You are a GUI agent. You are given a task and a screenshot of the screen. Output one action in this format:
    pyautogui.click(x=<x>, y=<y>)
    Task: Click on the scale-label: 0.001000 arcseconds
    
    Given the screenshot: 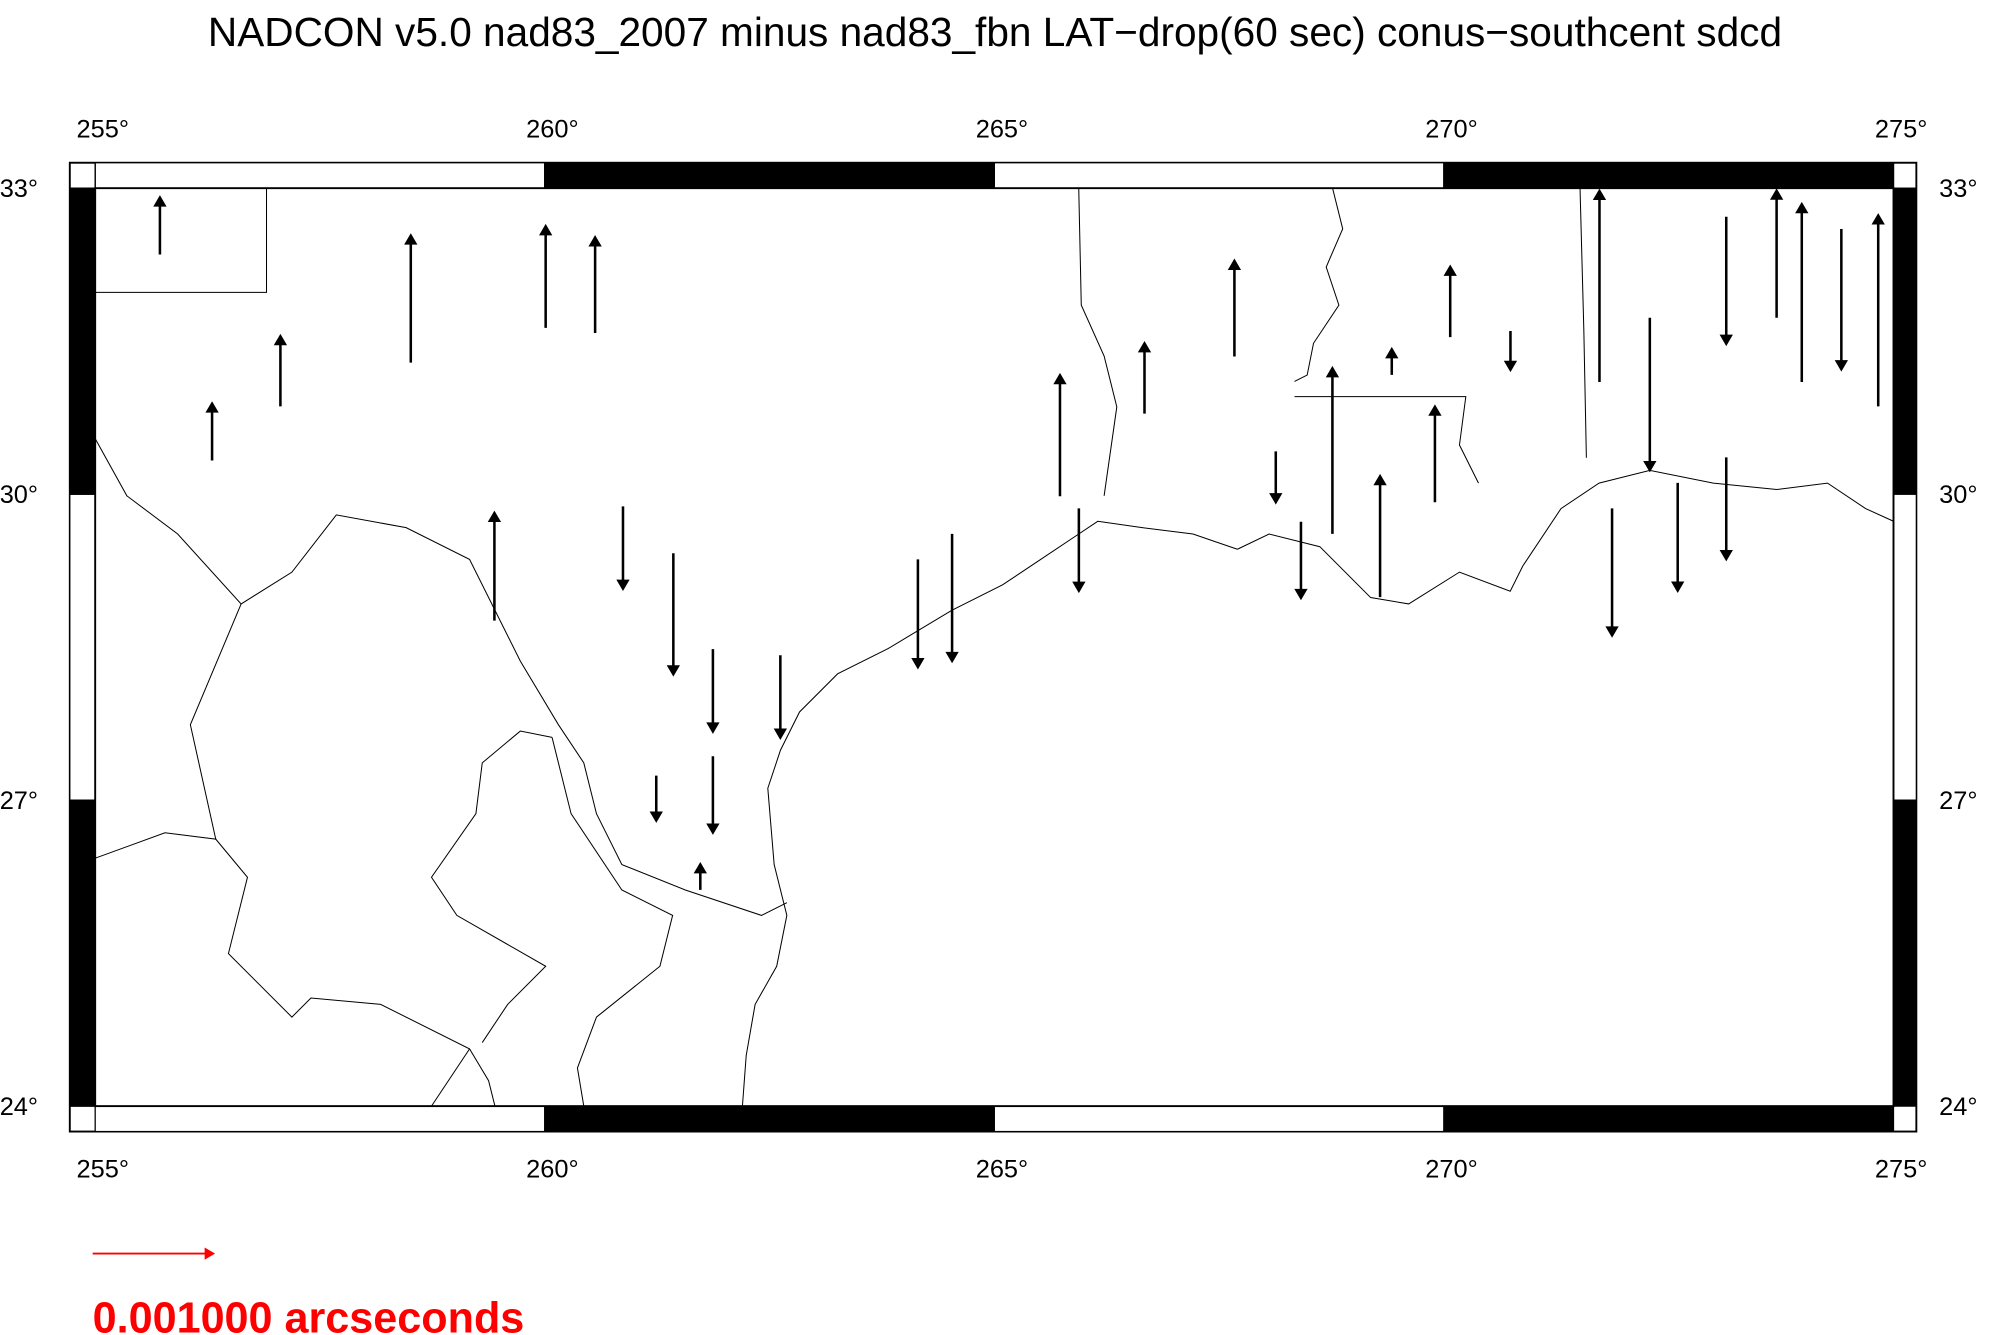 What is the action you would take?
    pyautogui.click(x=309, y=1314)
    